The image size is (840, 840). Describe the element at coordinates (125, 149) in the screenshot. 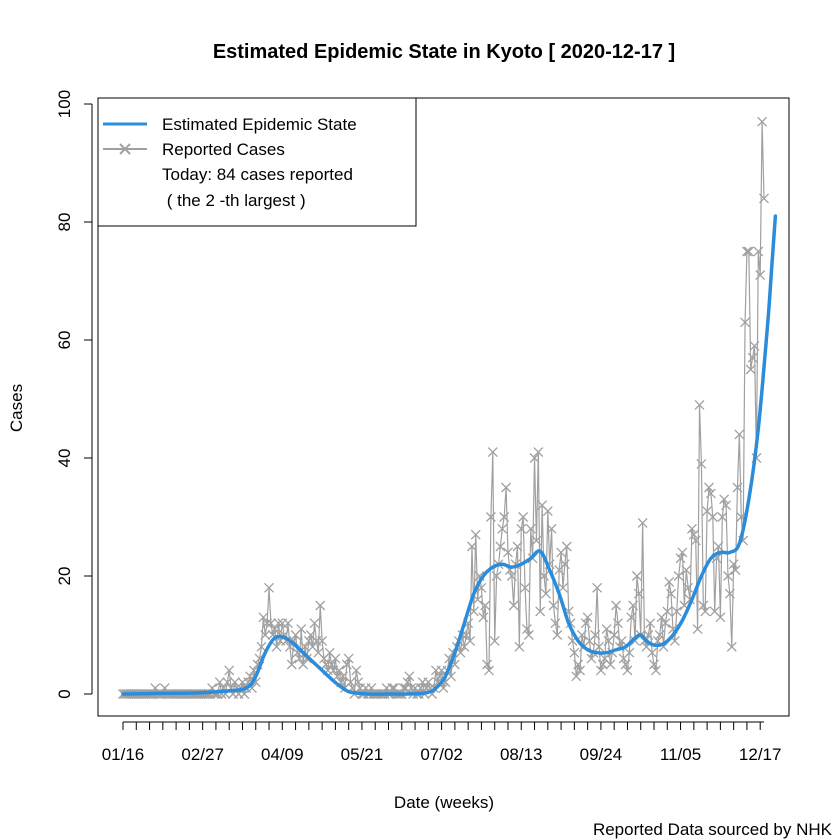

I see `legend-reported-marker` at that location.